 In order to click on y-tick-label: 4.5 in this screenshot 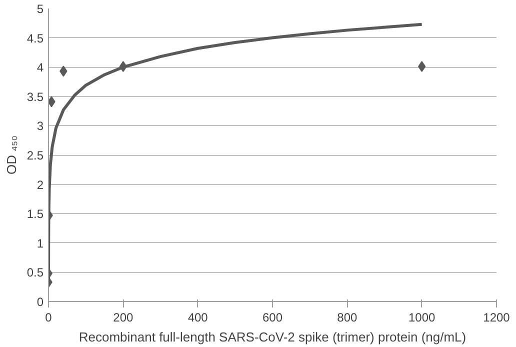, I will do `click(35, 38)`.